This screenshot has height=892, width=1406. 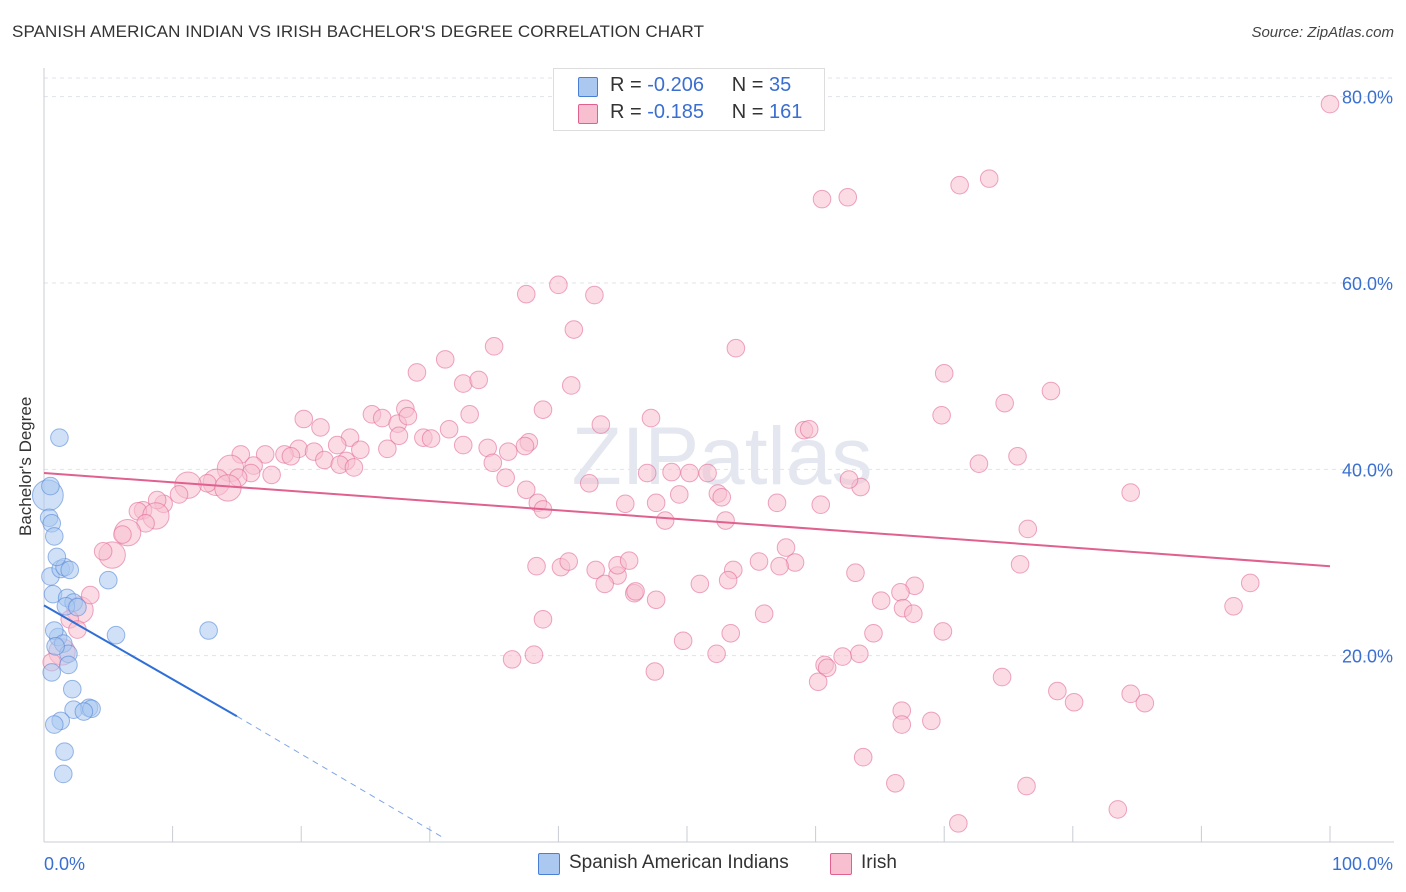 I want to click on irish-trend-line, so click(x=687, y=520).